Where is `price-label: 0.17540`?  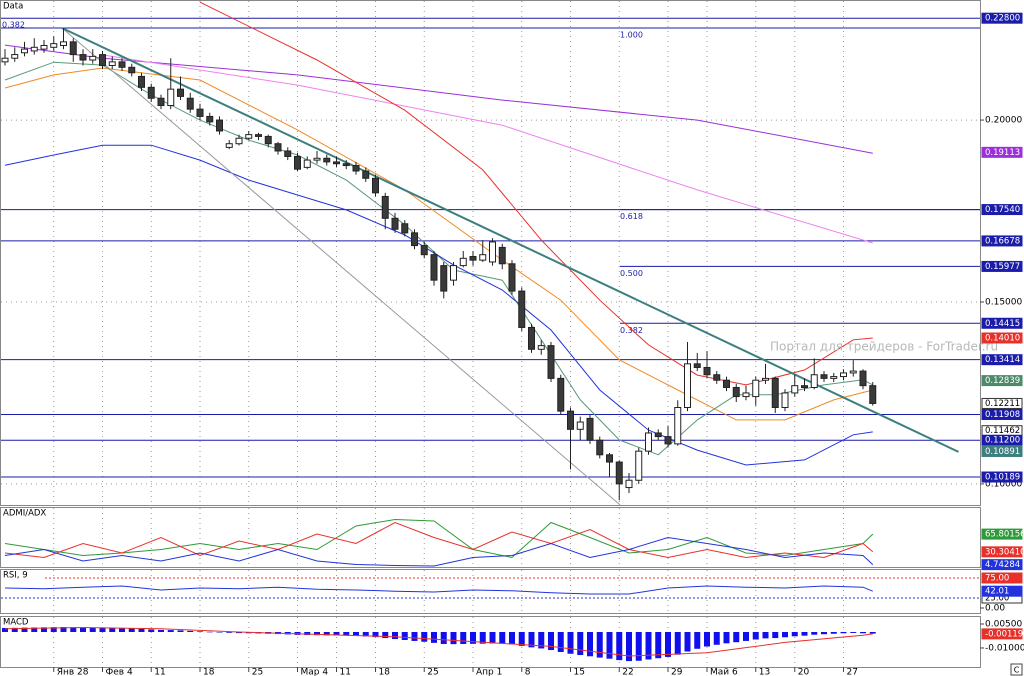 price-label: 0.17540 is located at coordinates (1002, 210).